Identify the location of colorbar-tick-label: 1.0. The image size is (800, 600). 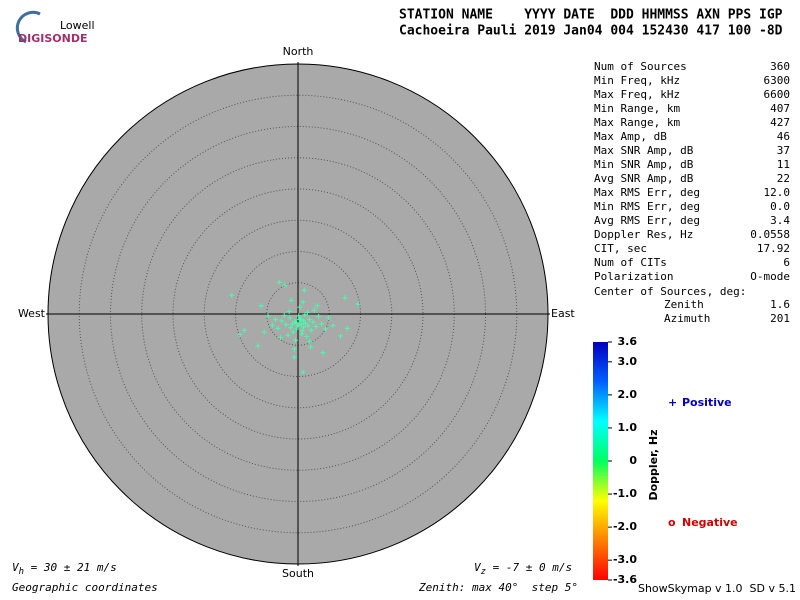
(628, 427).